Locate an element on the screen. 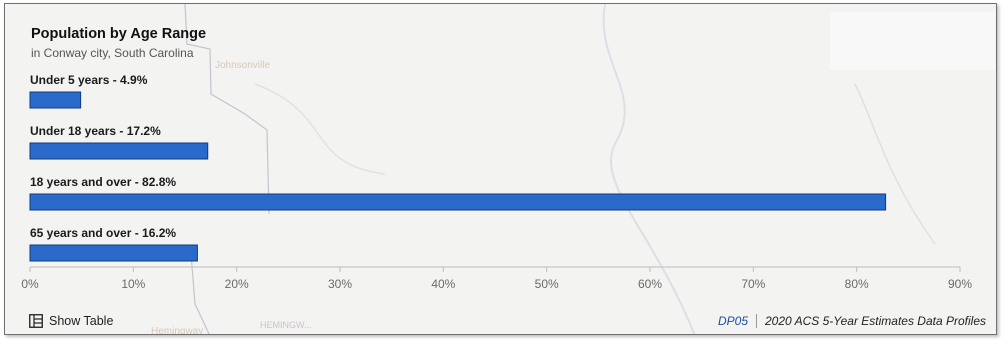 The image size is (1005, 341). map-label: Johnsonville is located at coordinates (242, 65).